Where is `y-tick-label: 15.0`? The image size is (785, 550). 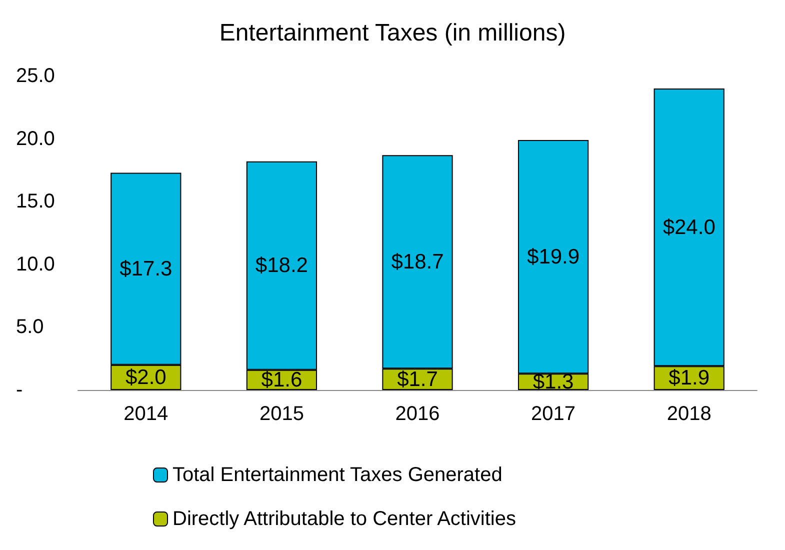
y-tick-label: 15.0 is located at coordinates (35, 201).